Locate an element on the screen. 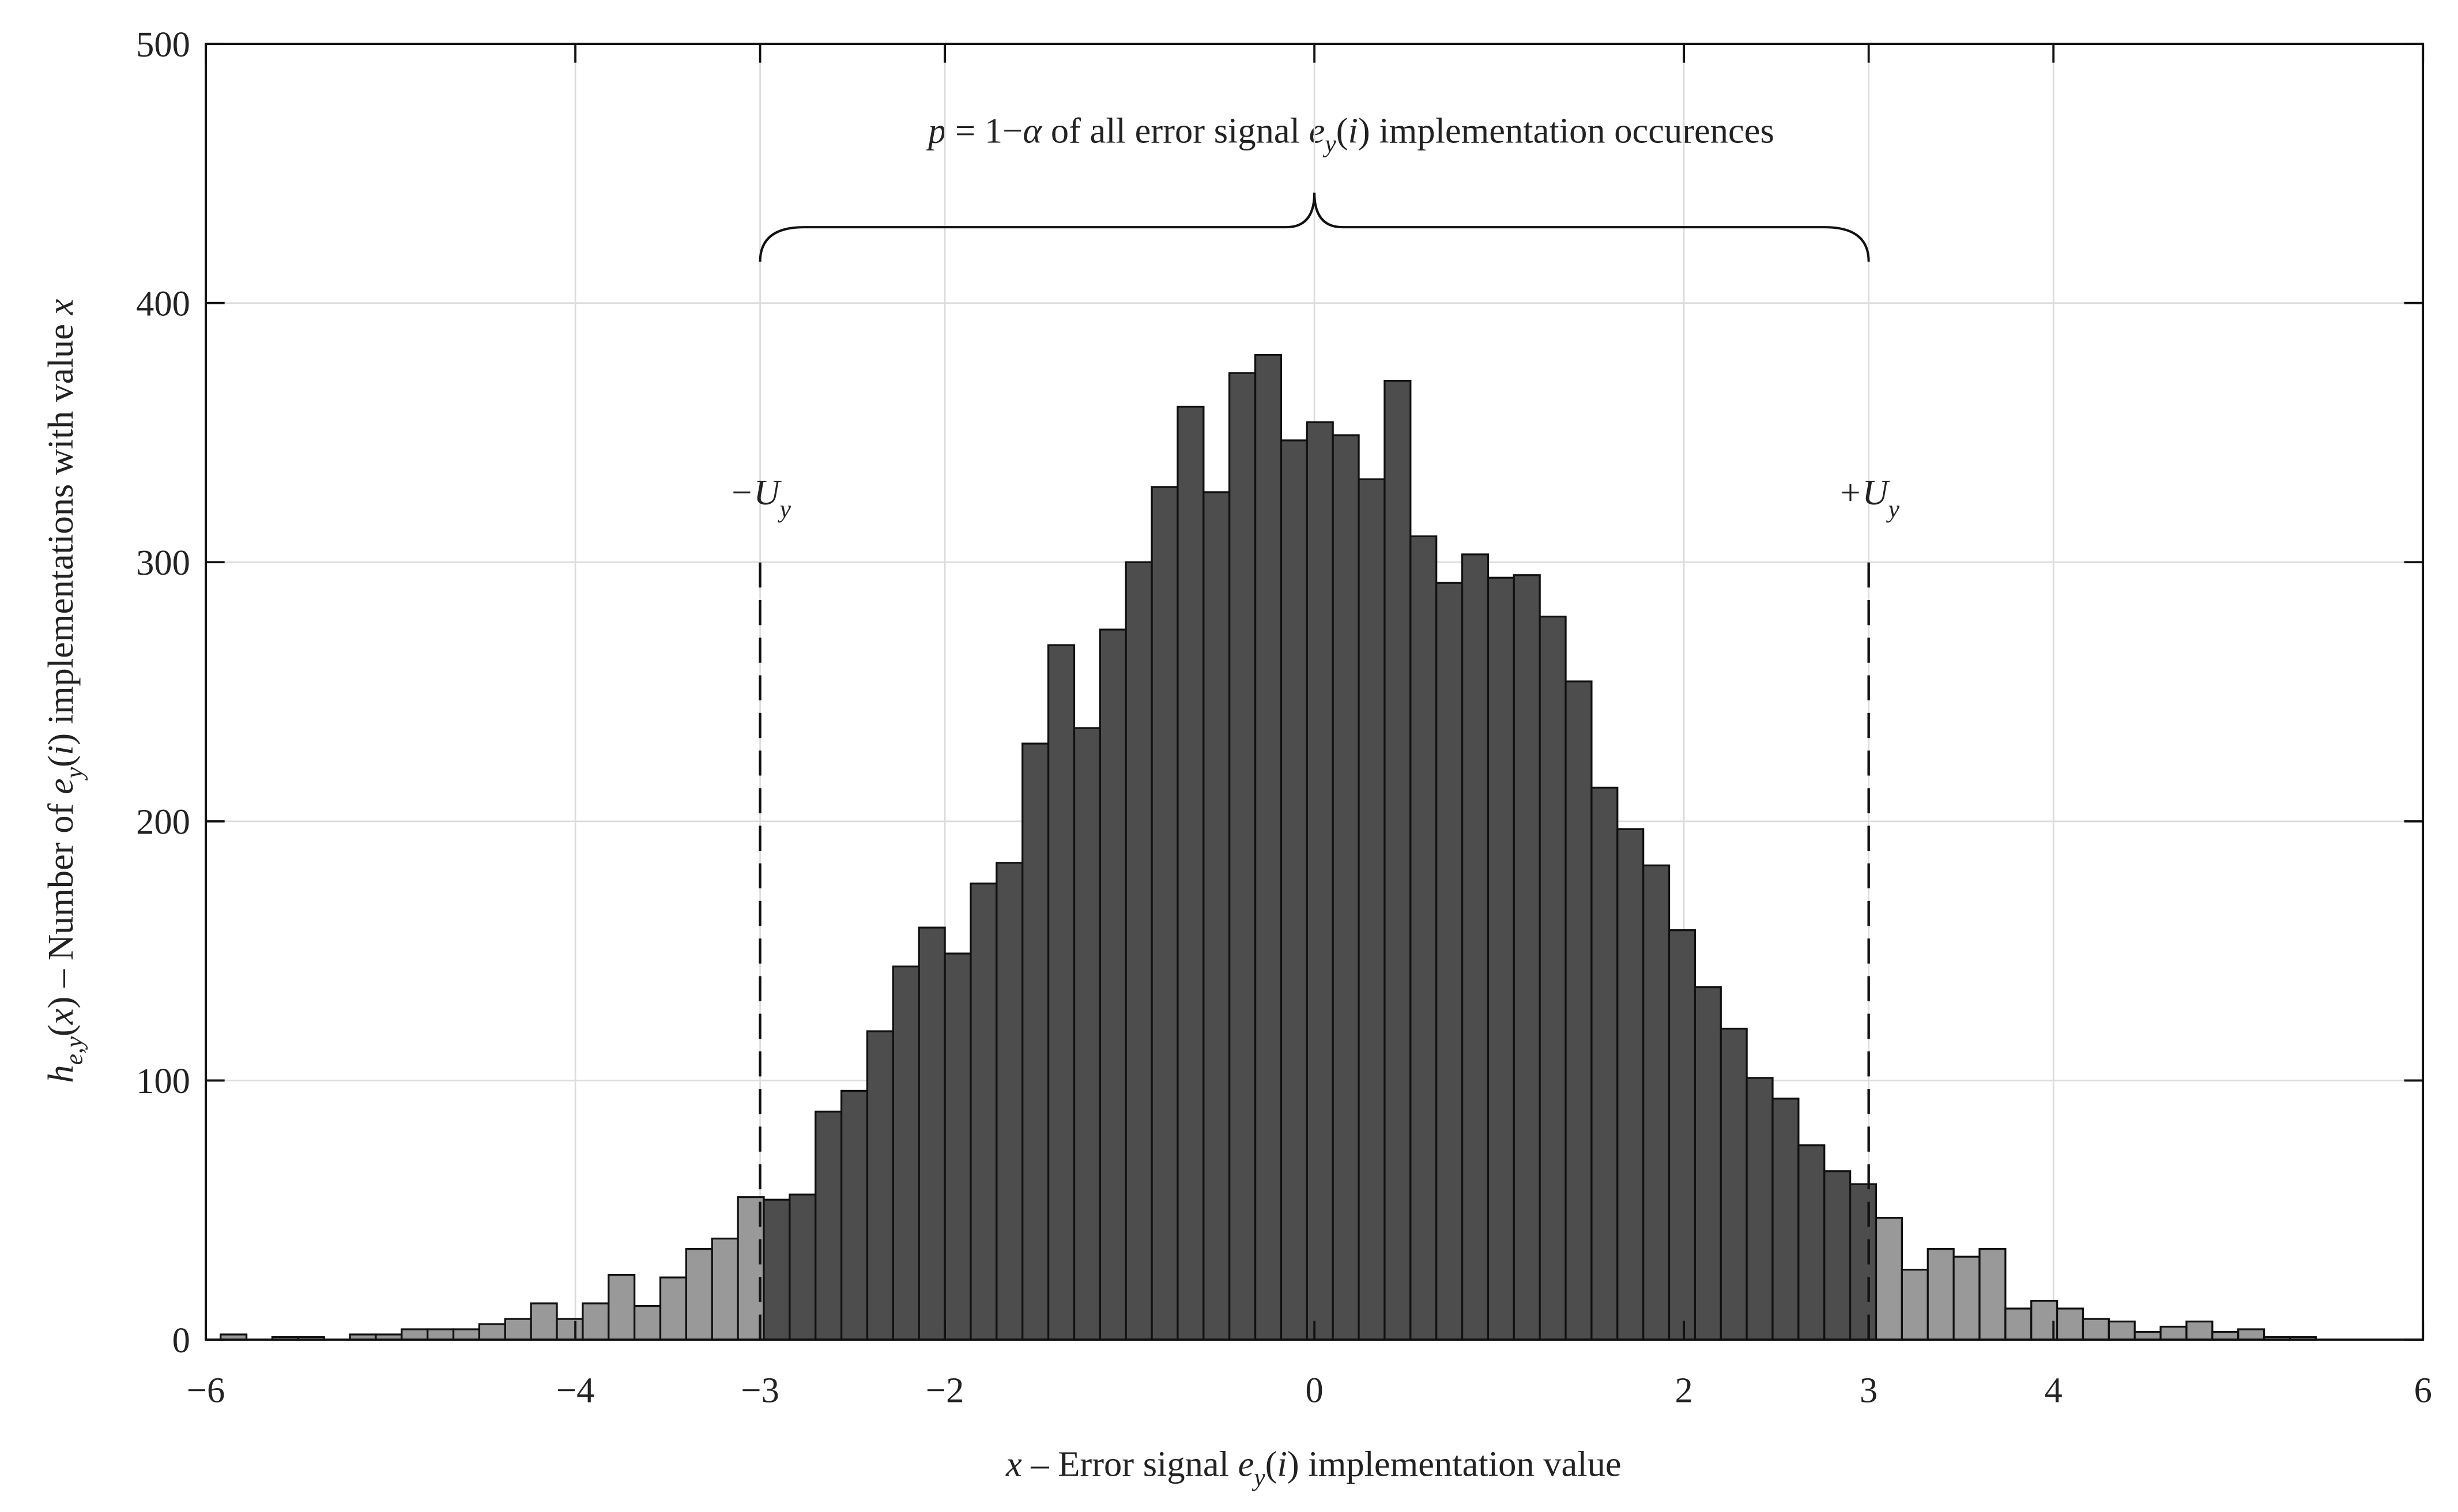 This screenshot has height=1512, width=2458. y-tick-label: 400 is located at coordinates (163, 303).